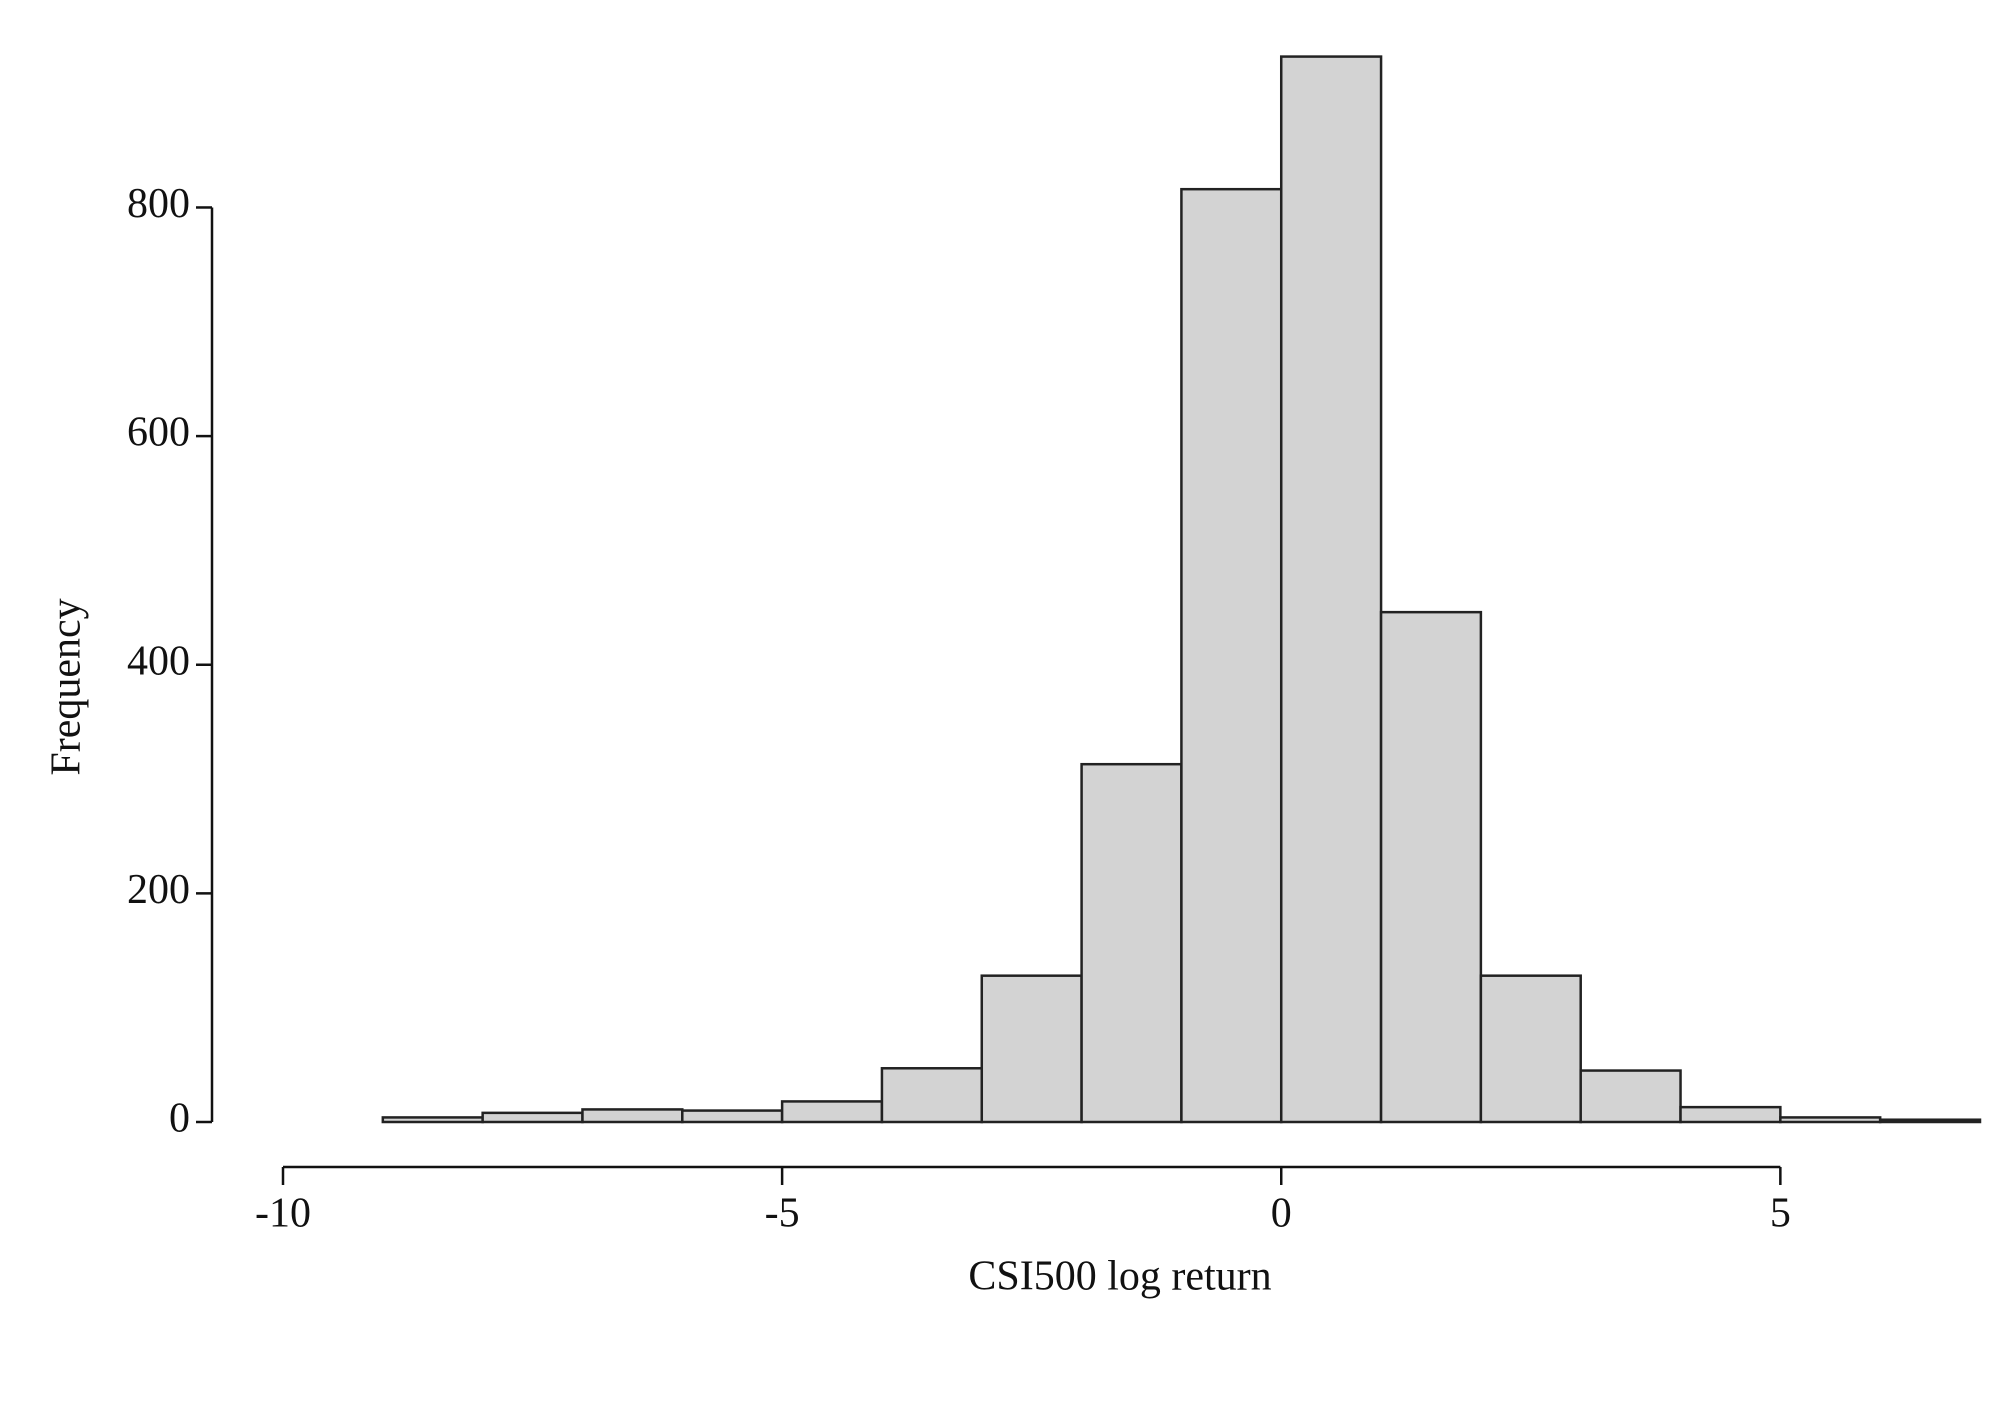 This screenshot has width=2000, height=1412. Describe the element at coordinates (158, 433) in the screenshot. I see `y-tick-label: 600` at that location.